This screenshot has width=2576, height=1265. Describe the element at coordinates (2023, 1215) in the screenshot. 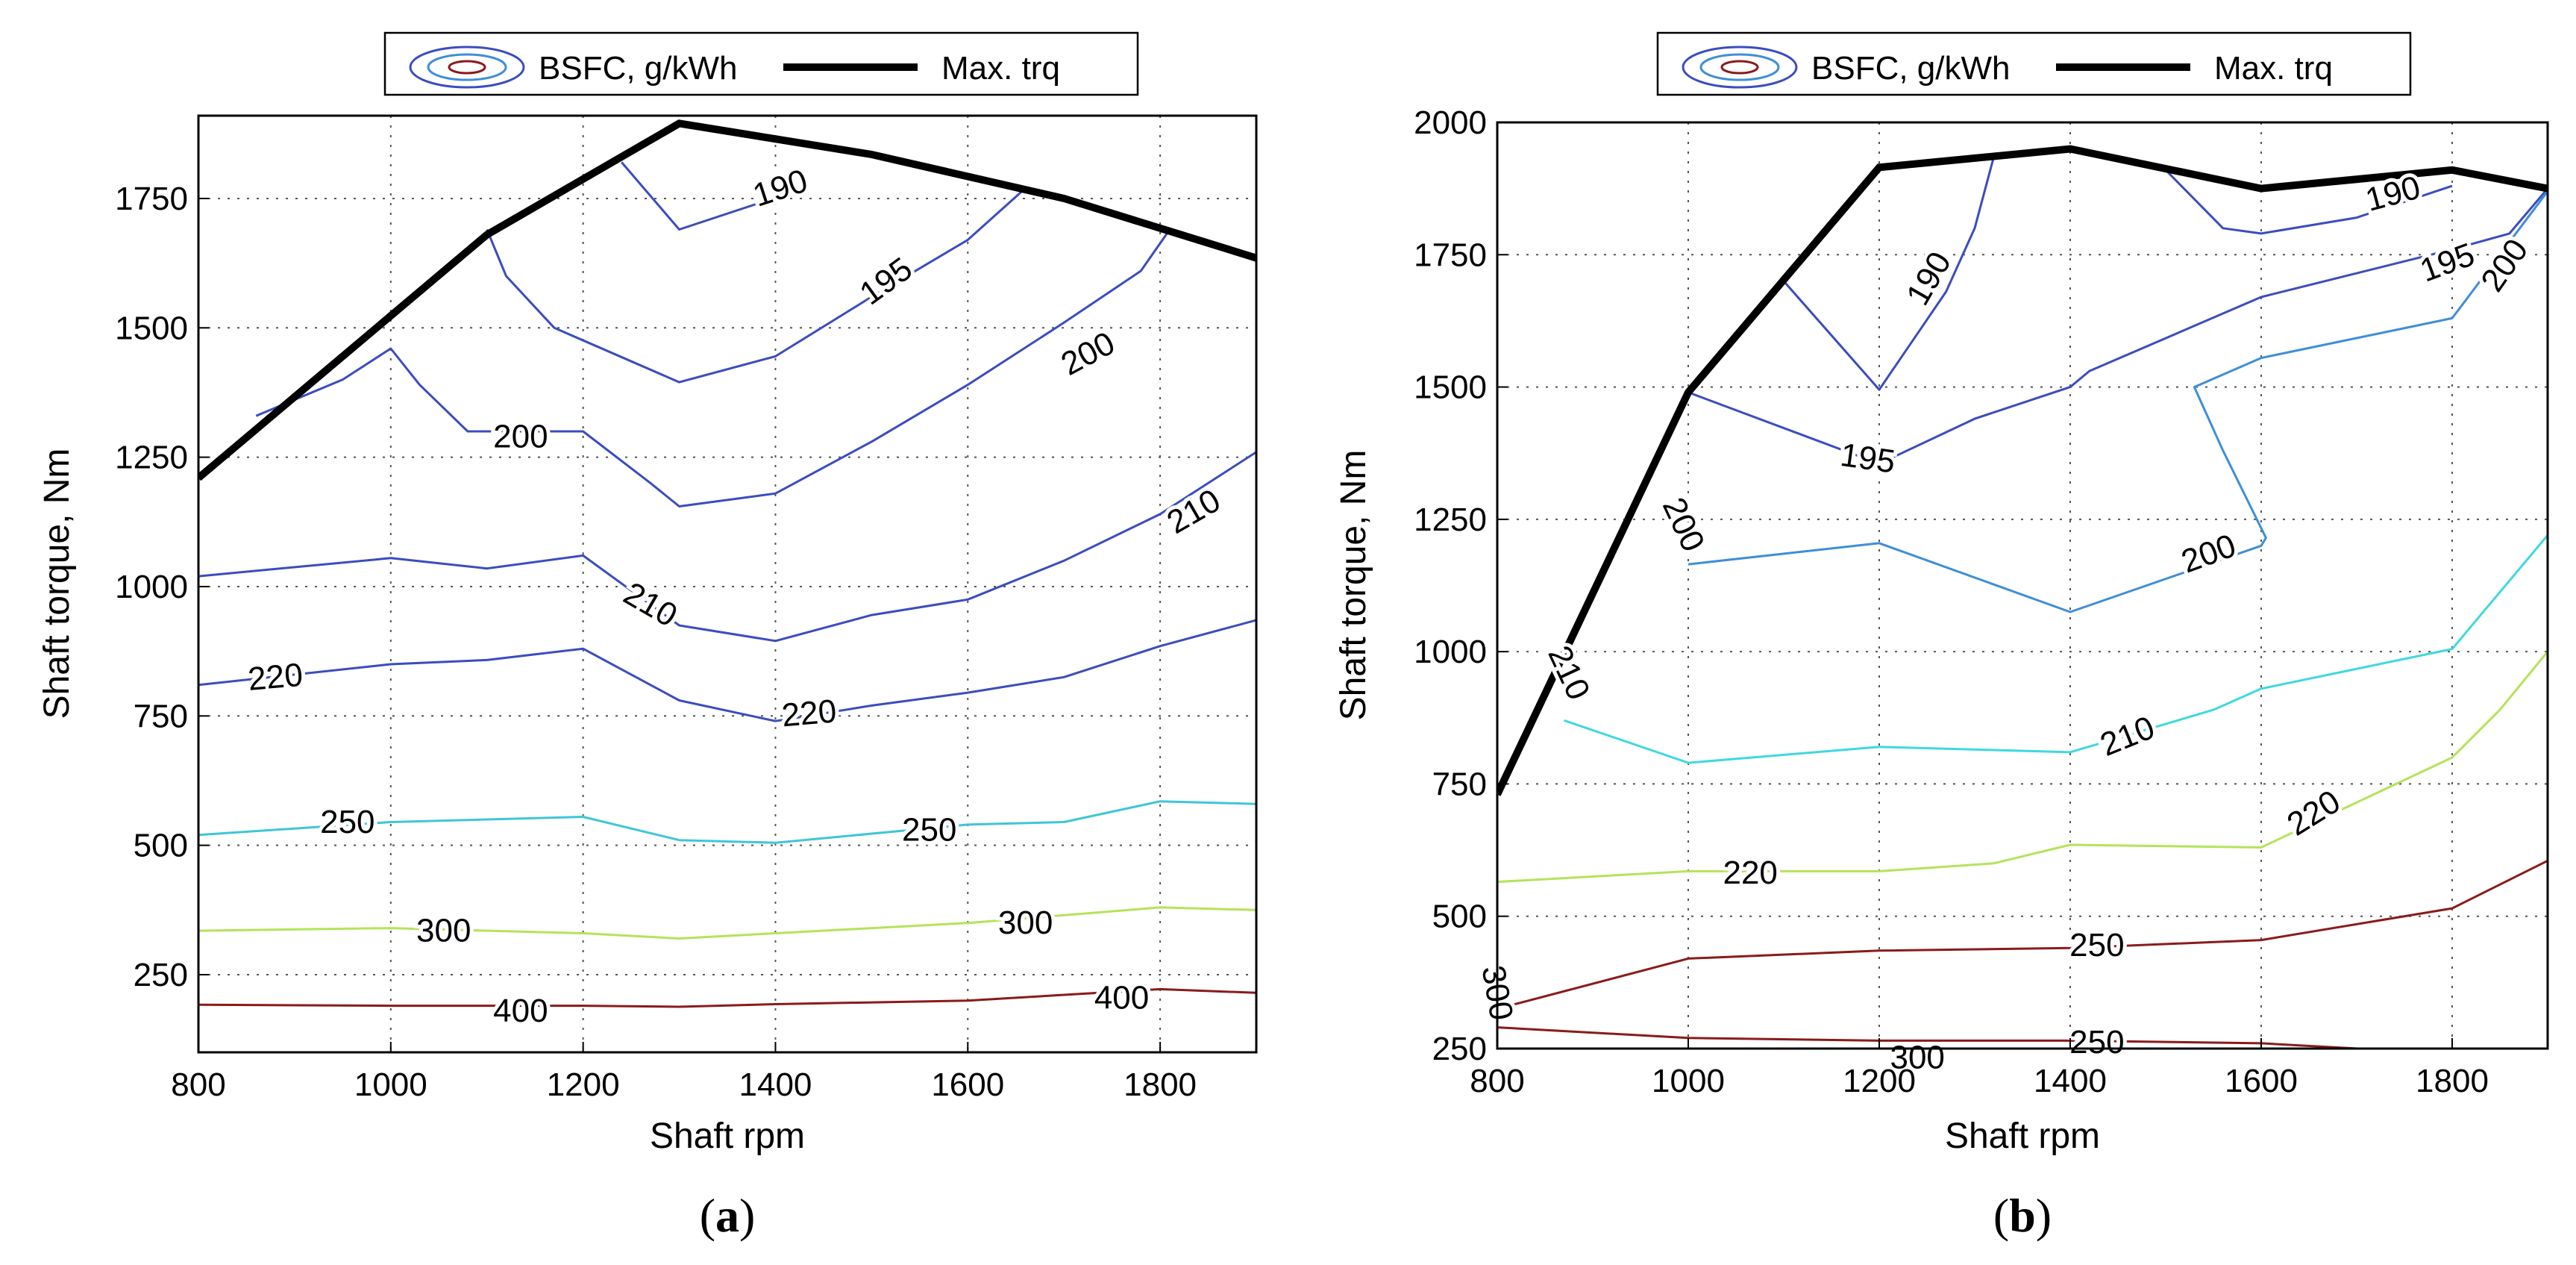

I see `panel-label-b: (b)` at that location.